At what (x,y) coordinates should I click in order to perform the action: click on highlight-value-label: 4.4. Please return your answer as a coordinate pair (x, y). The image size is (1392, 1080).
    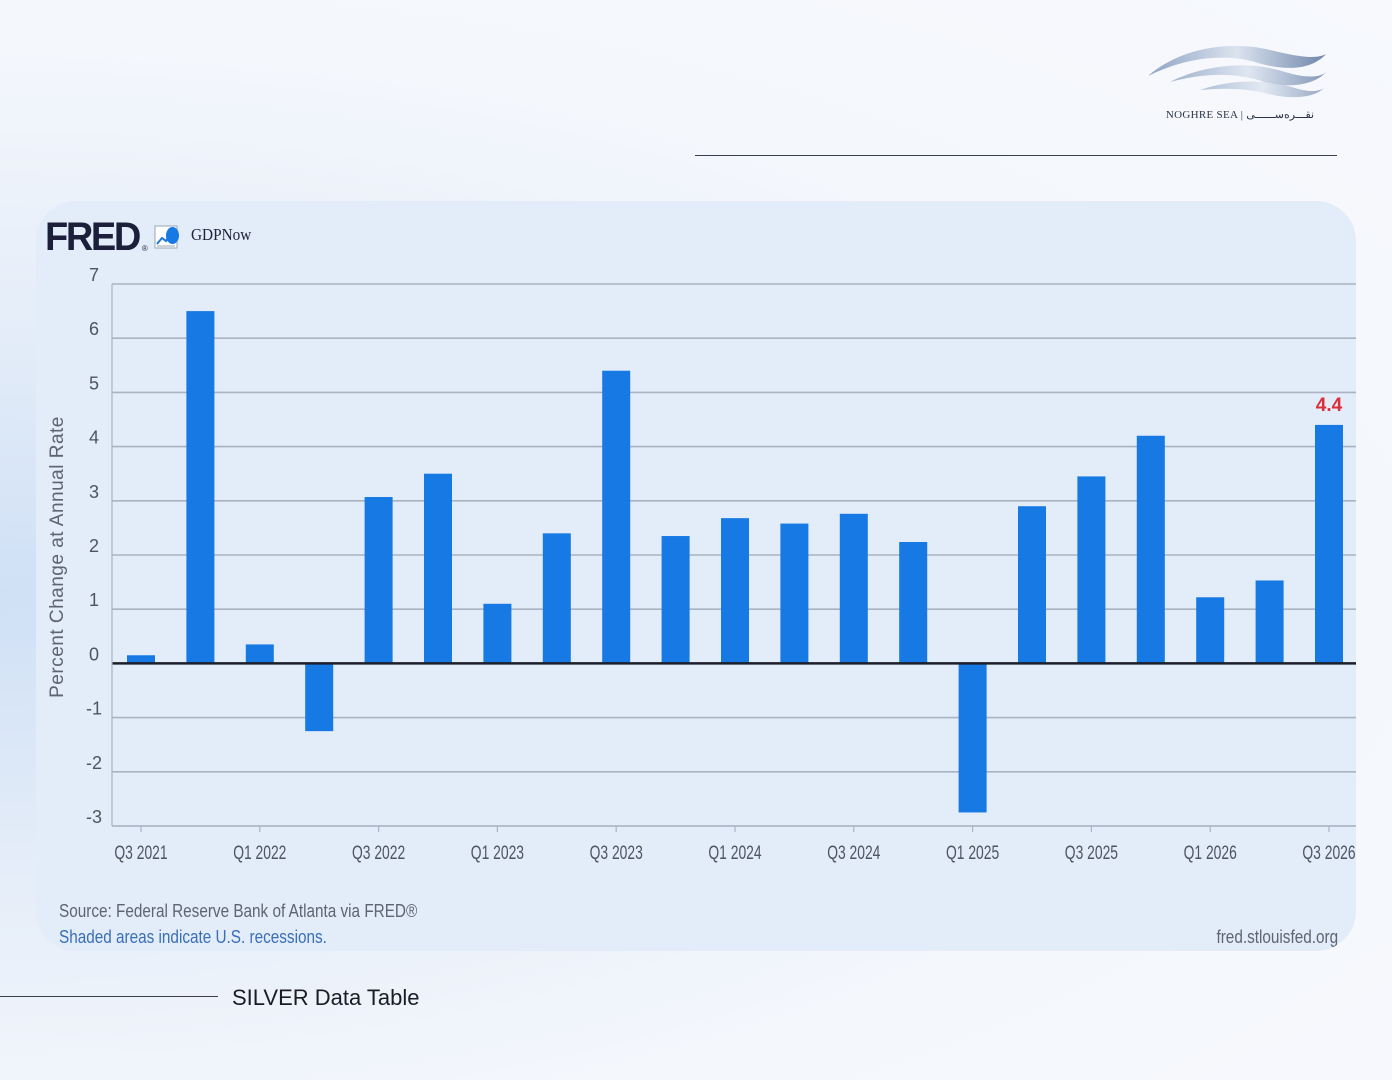
    Looking at the image, I should click on (1329, 405).